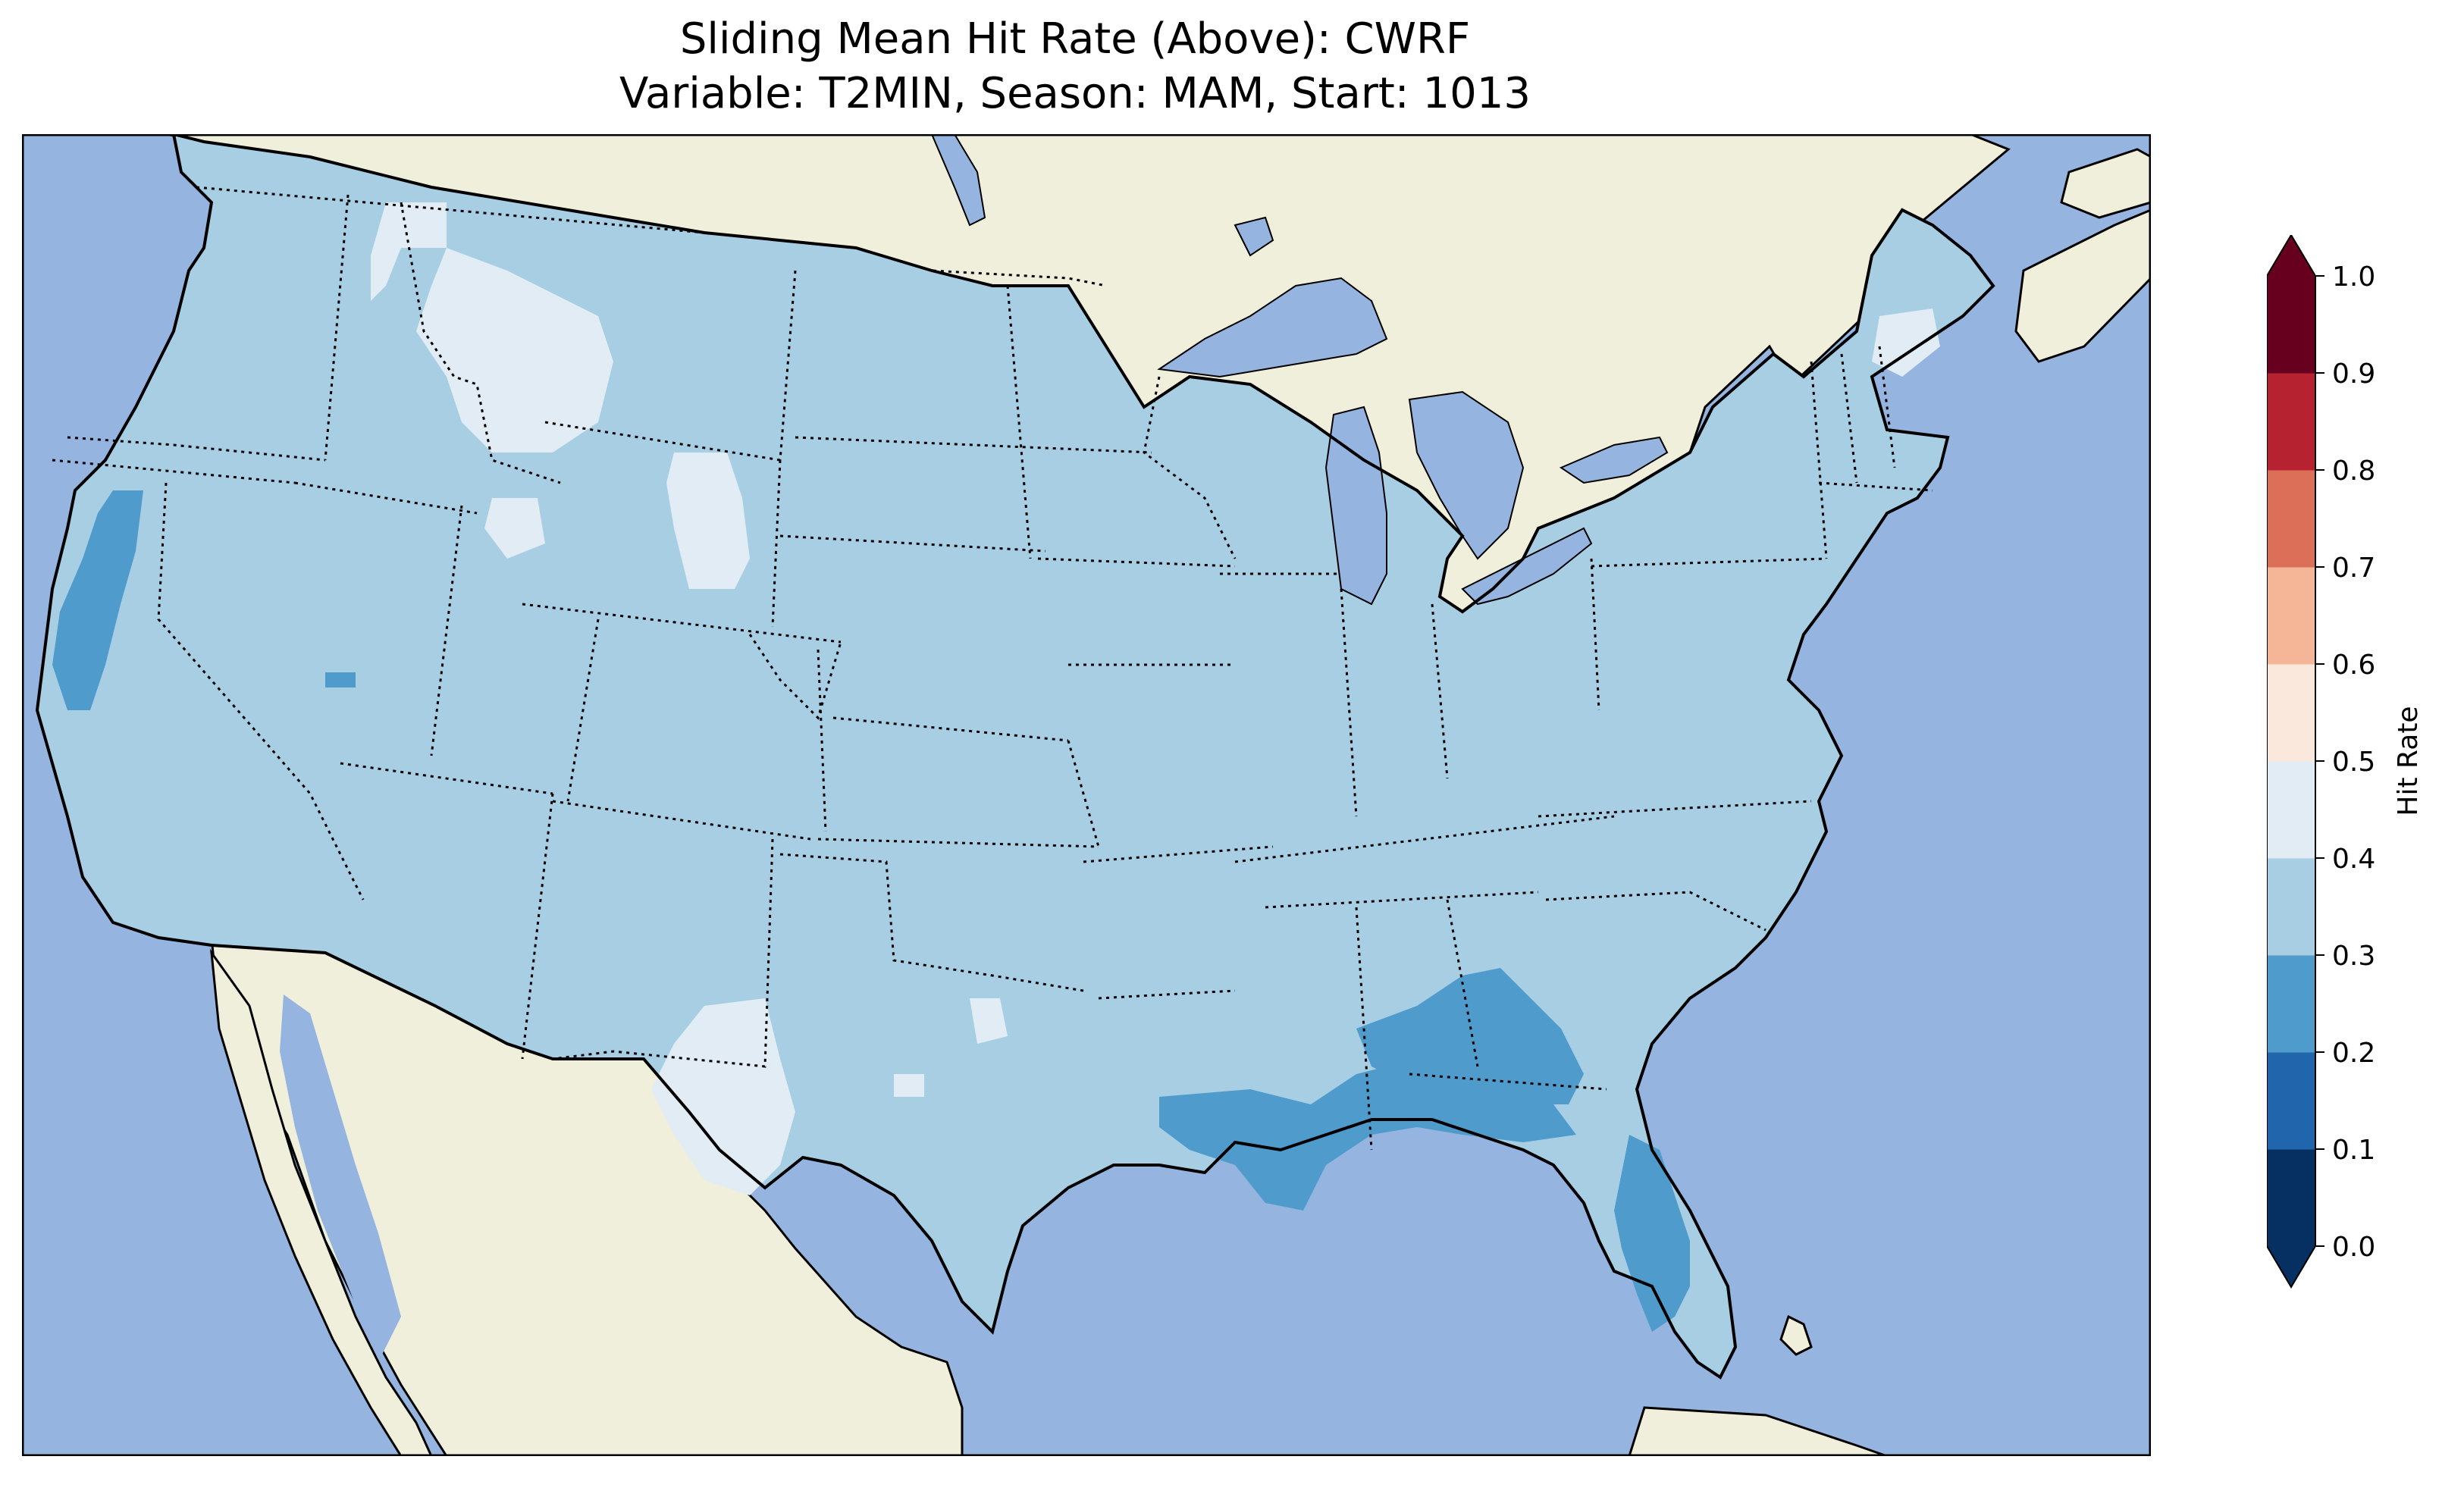 The image size is (2464, 1494). Describe the element at coordinates (1758, 1431) in the screenshot. I see `cuba-land` at that location.